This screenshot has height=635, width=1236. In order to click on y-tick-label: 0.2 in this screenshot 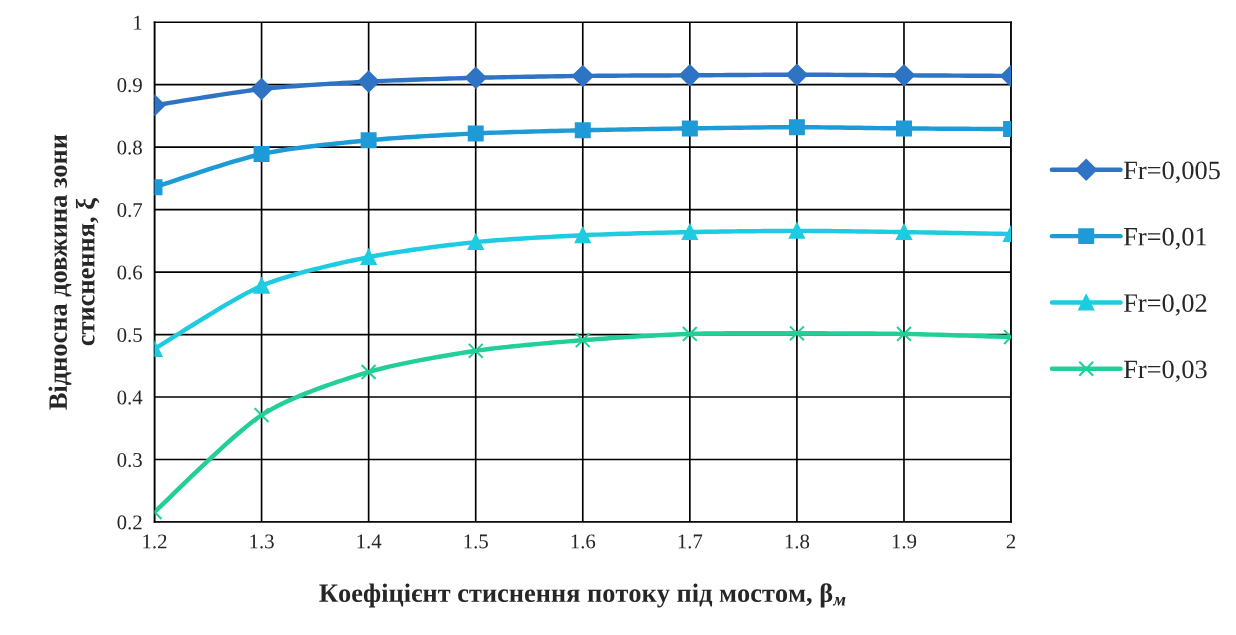, I will do `click(129, 522)`.